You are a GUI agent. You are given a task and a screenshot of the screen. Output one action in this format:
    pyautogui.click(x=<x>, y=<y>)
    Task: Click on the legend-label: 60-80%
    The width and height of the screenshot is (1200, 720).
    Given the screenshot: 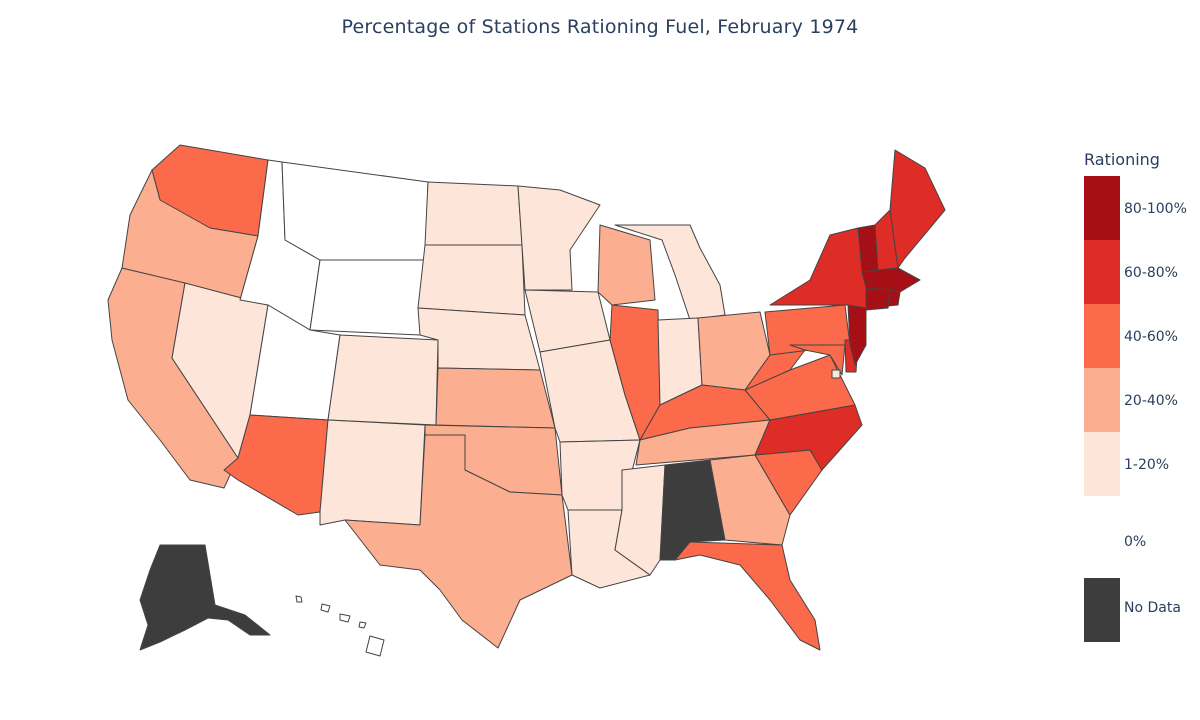 What is the action you would take?
    pyautogui.click(x=1151, y=273)
    